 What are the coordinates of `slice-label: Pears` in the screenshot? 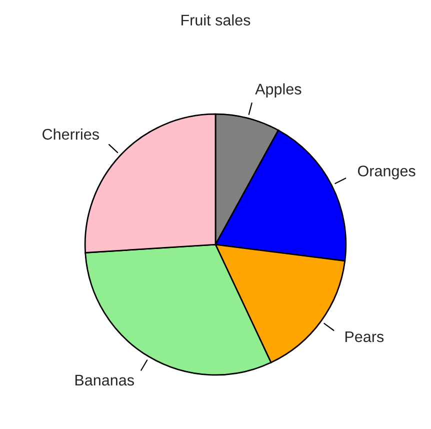 It's located at (364, 336).